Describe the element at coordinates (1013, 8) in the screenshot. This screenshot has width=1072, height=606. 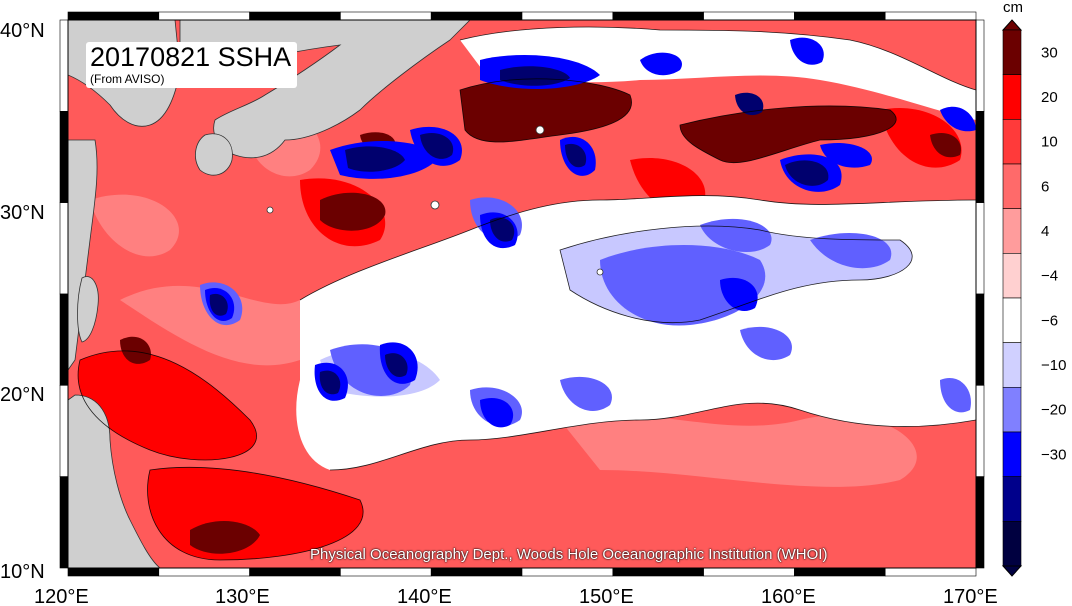
I see `colorbar-unit: cm` at that location.